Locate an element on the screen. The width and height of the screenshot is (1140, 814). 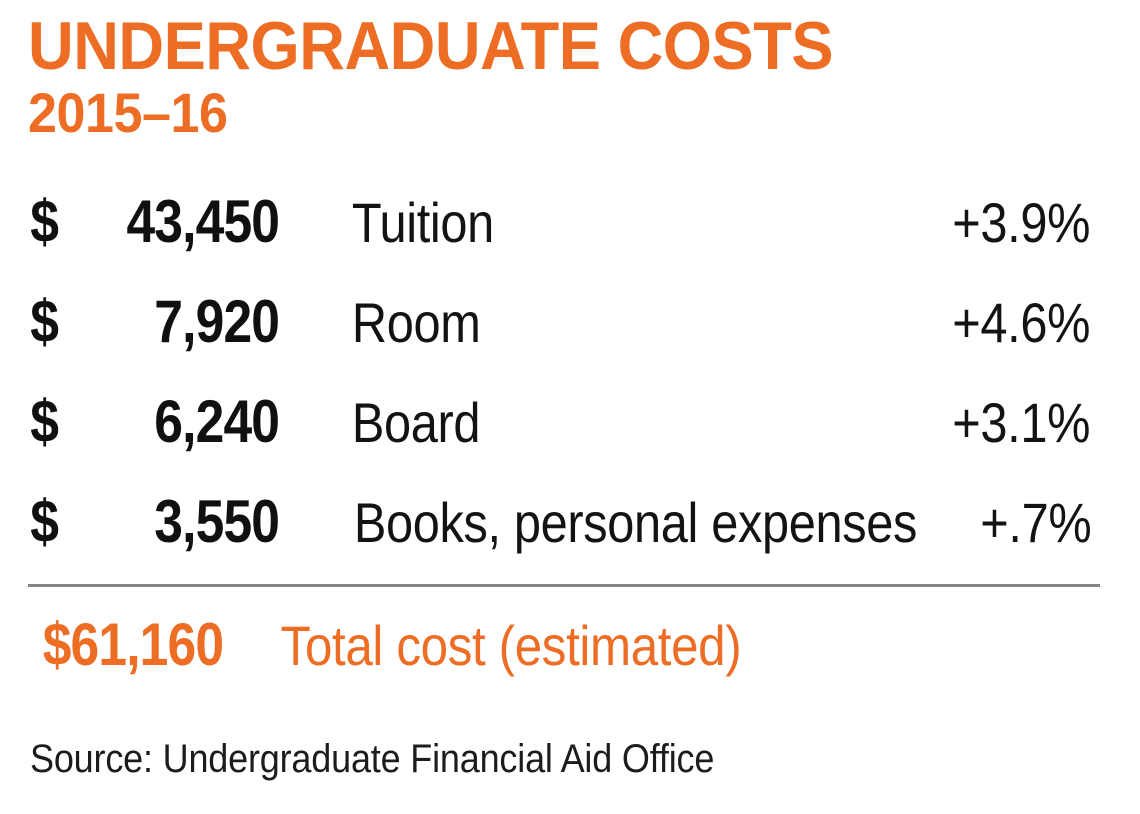
cost-category-label: Books, personal expenses is located at coordinates (635, 522).